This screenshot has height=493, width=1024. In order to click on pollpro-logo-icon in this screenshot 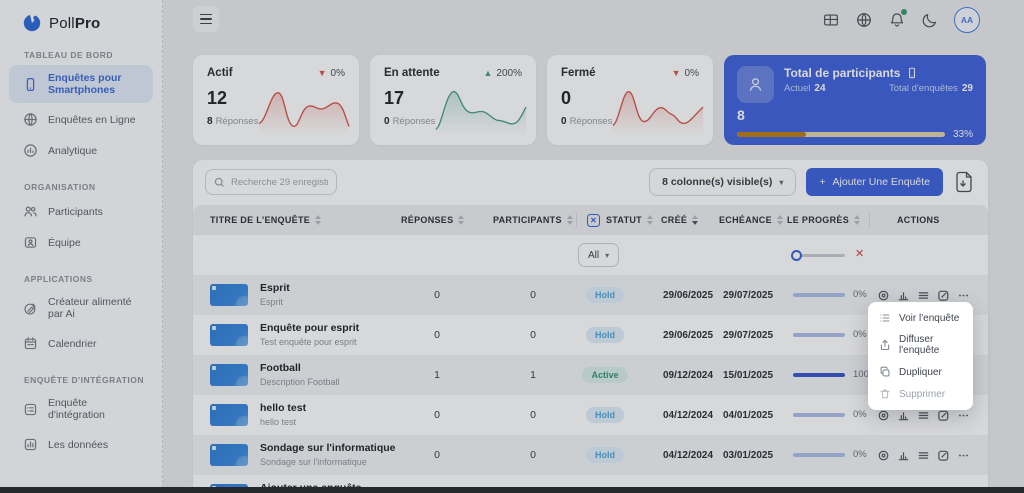, I will do `click(32, 23)`.